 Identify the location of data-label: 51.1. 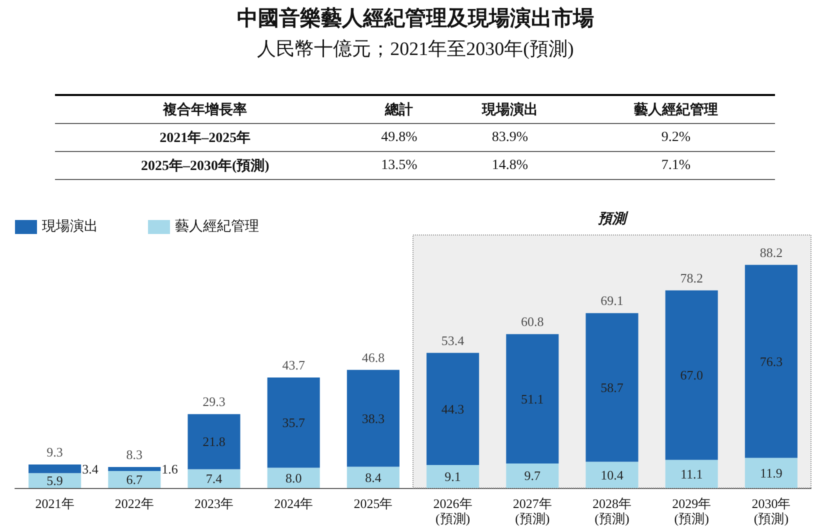
(532, 398).